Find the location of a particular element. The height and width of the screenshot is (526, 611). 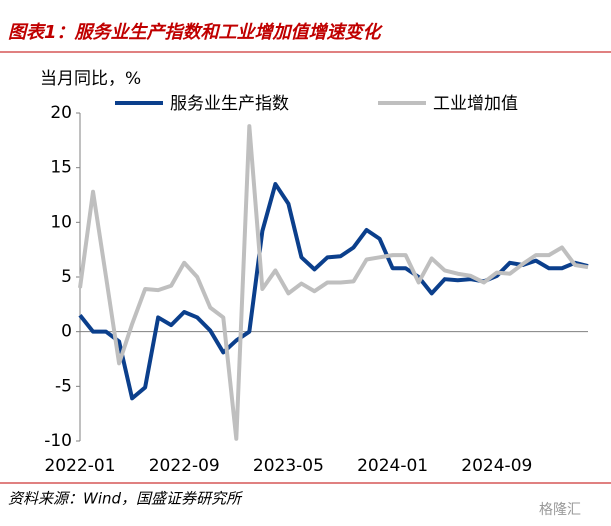

y-tick-label: -5 is located at coordinates (63, 386).